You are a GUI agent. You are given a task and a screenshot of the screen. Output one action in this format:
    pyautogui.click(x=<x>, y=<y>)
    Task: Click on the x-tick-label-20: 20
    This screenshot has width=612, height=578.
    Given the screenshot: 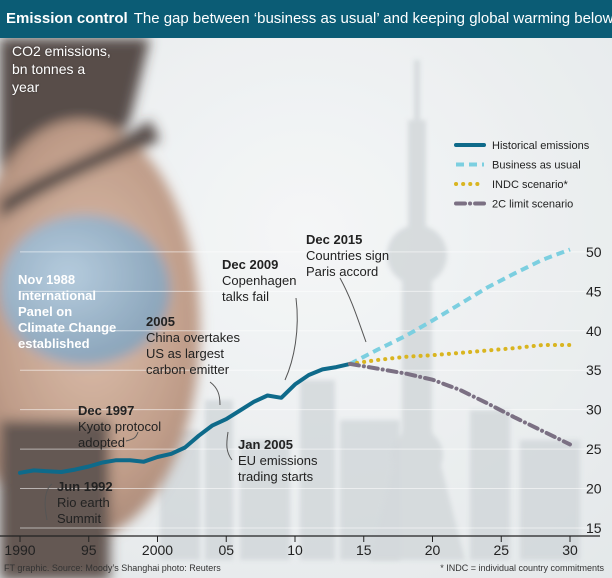 What is the action you would take?
    pyautogui.click(x=433, y=550)
    